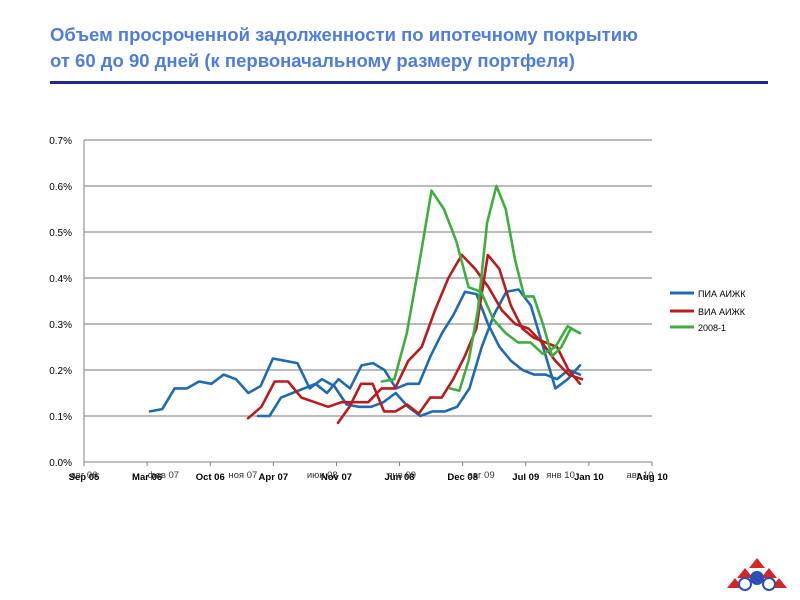 Image resolution: width=800 pixels, height=600 pixels. I want to click on x-tick-label: Jul 09, so click(525, 477).